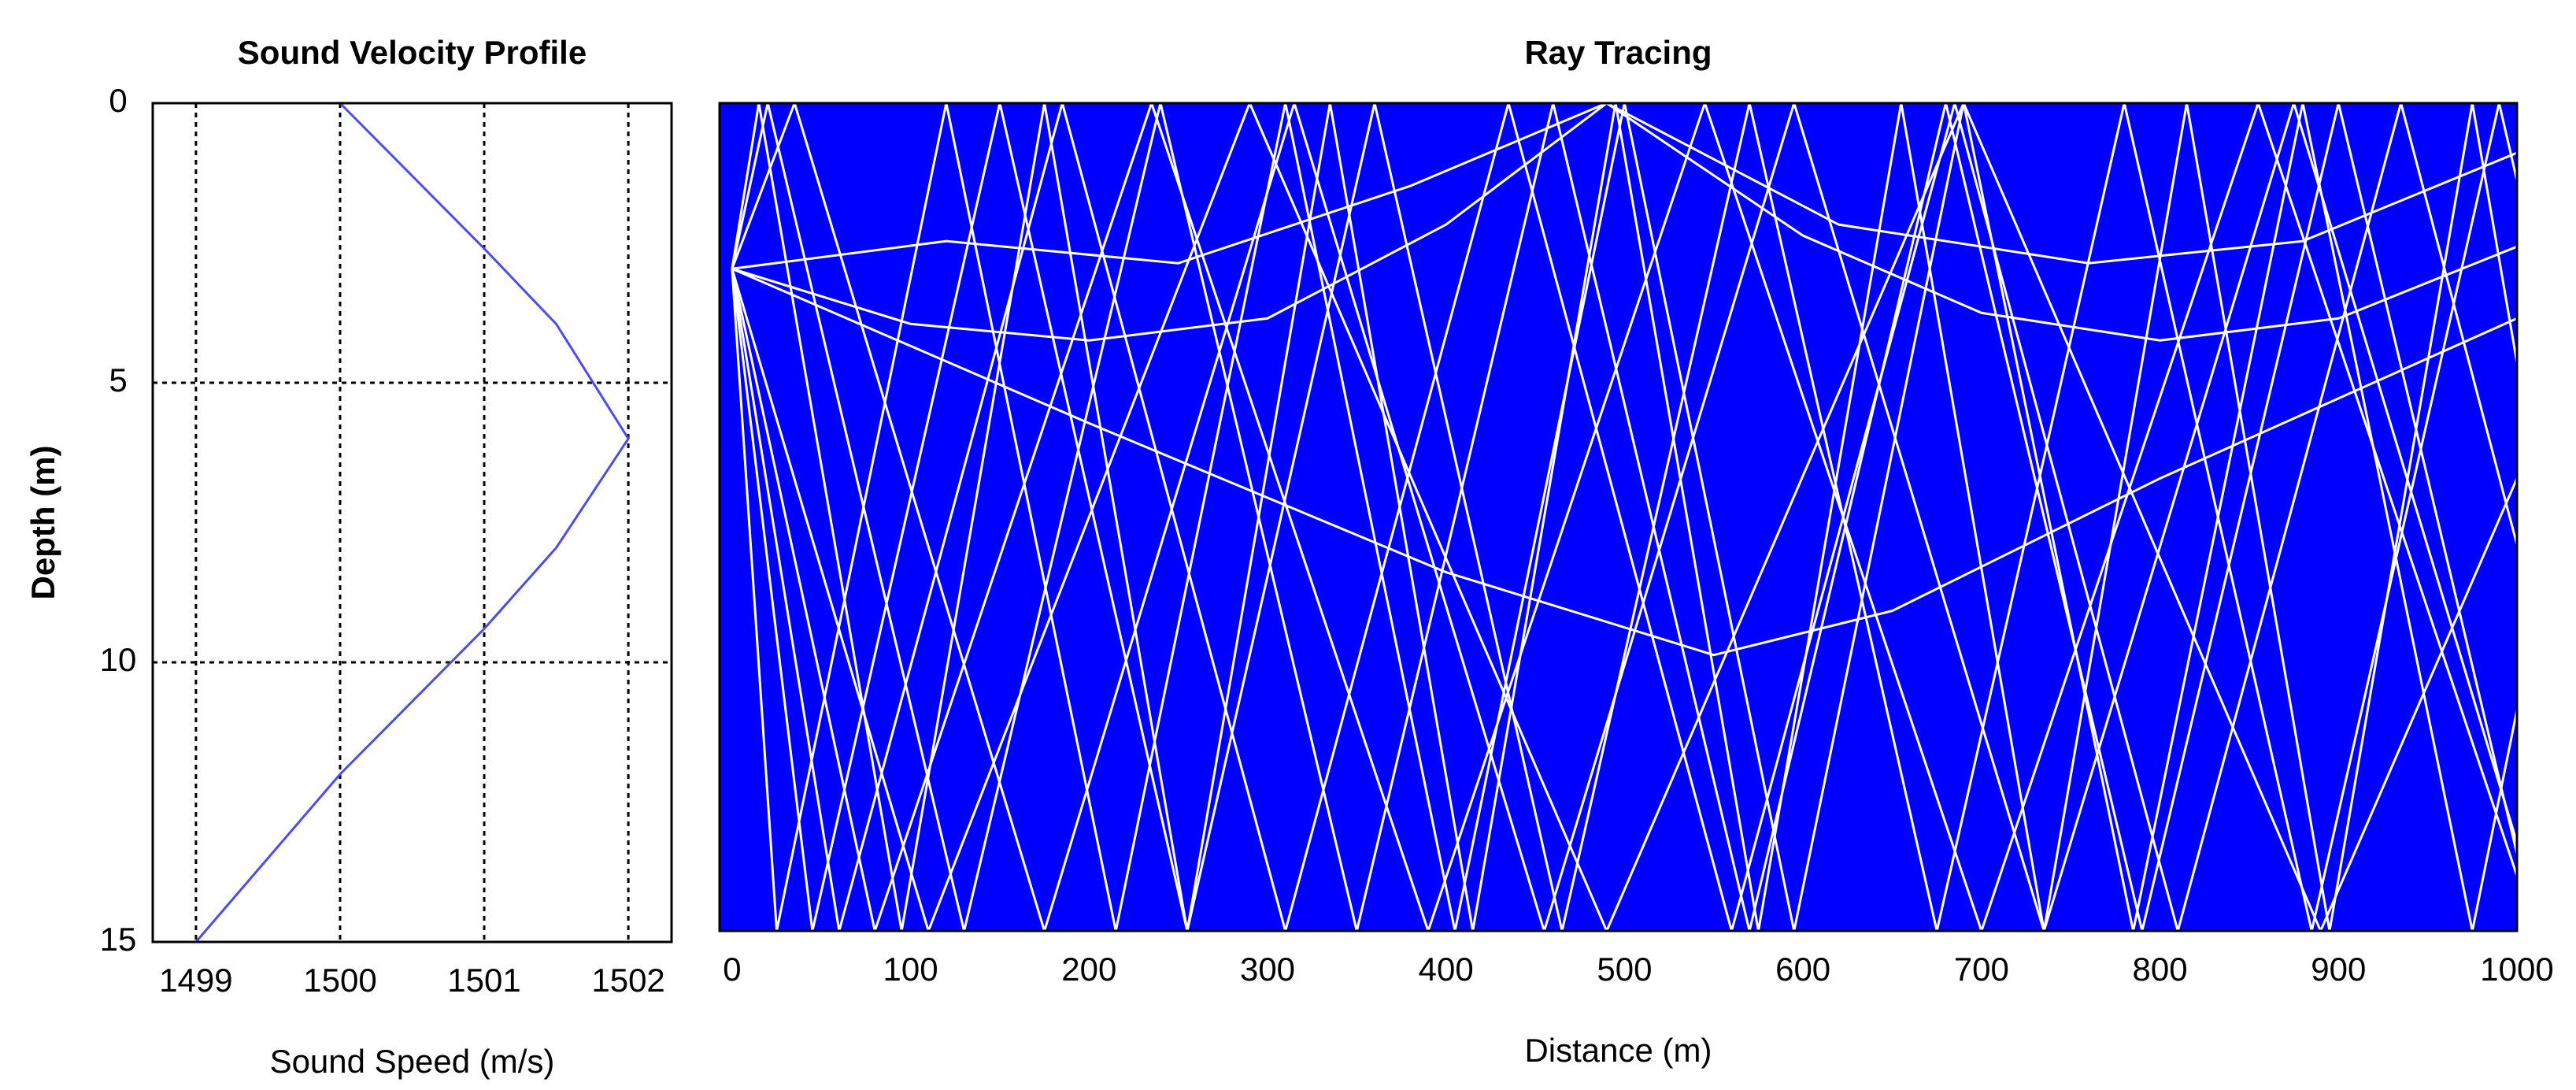 The width and height of the screenshot is (2576, 1090). Describe the element at coordinates (483, 980) in the screenshot. I see `x-tick-label: 1501` at that location.